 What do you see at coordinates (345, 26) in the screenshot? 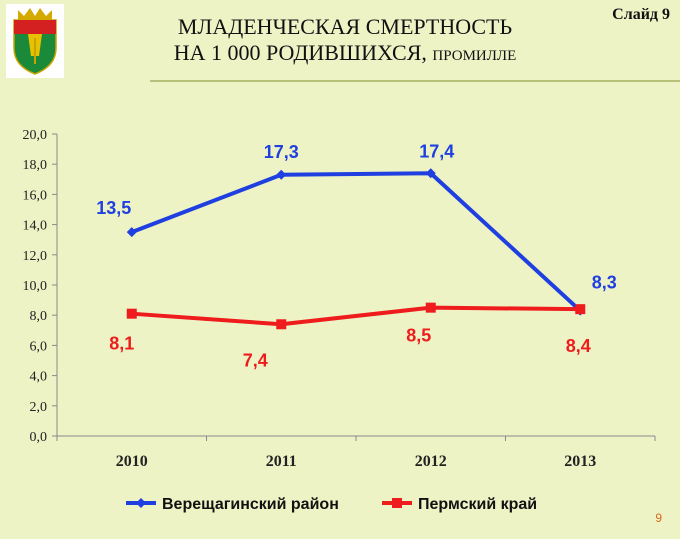
I see `title-line-1: МЛАДЕНЧЕСКАЯ СМЕРТНОСТЬ` at bounding box center [345, 26].